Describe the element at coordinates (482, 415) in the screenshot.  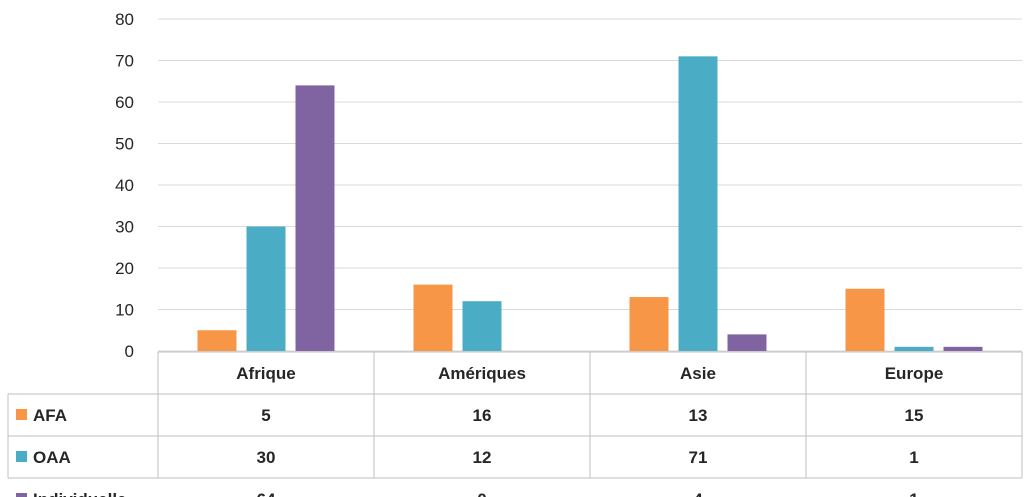
I see `data-label: 16` at that location.